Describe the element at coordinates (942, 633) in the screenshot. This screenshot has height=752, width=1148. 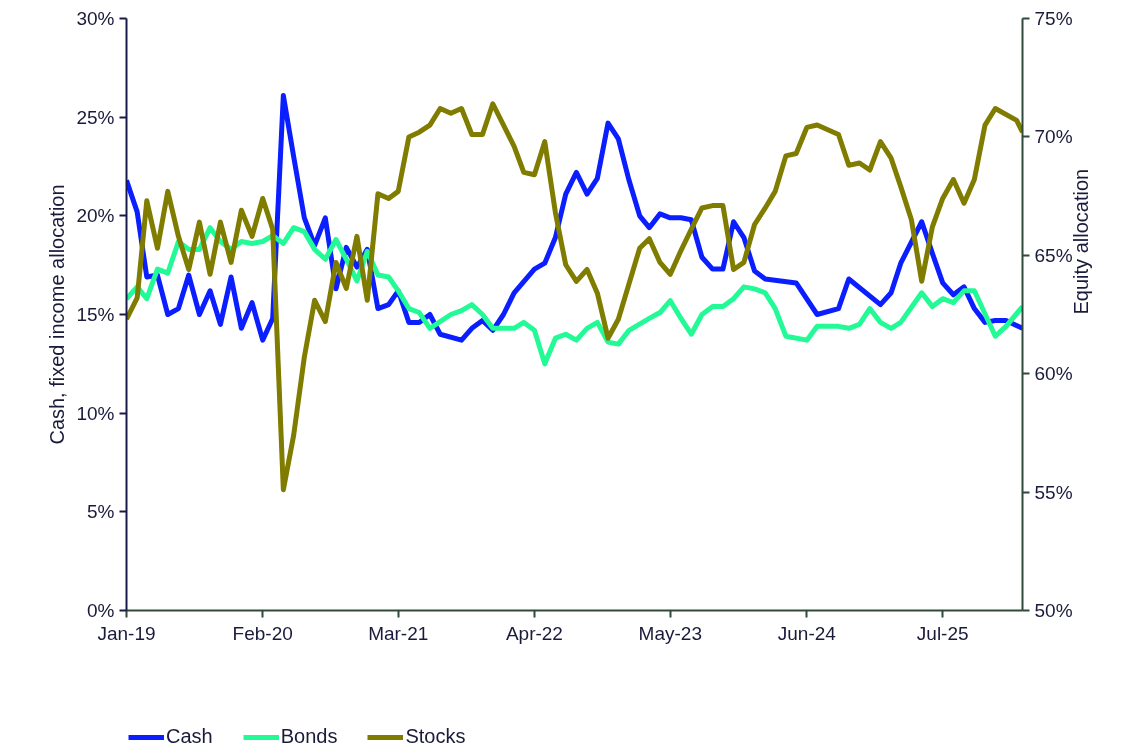
I see `x-tick-label: Jul-25` at that location.